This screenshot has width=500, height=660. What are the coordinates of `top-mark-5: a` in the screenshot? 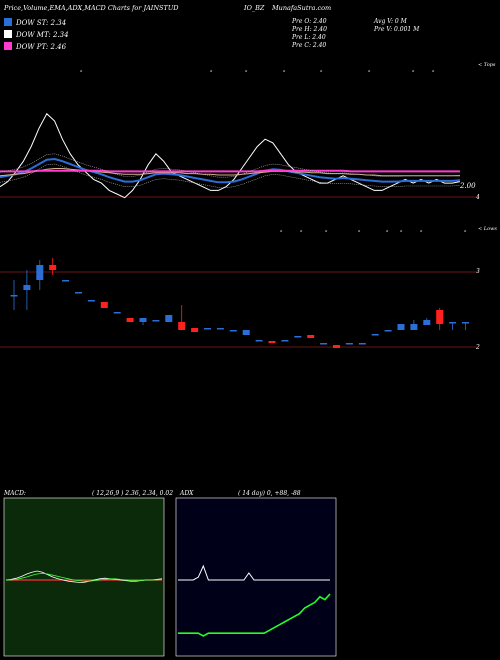 It's located at (369, 70).